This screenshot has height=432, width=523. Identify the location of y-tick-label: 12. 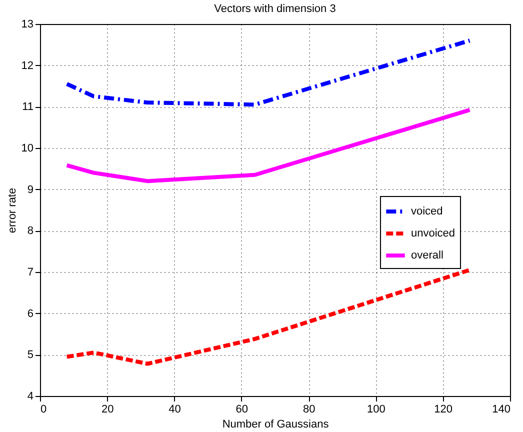
(27, 66).